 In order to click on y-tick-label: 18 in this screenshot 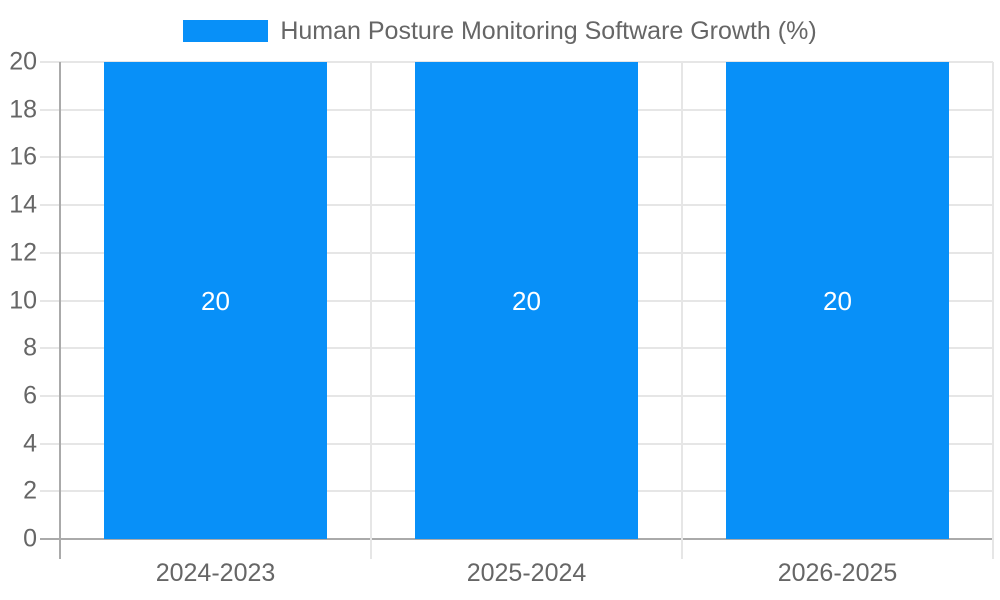, I will do `click(23, 109)`.